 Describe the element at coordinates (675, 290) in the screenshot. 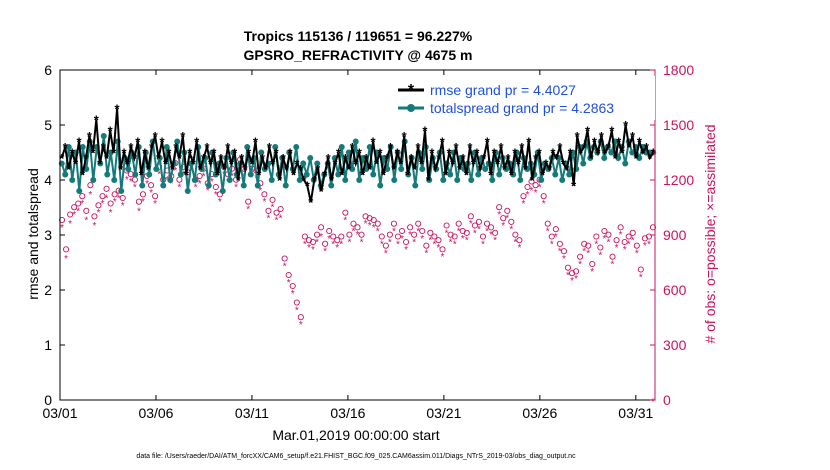

I see `y-right-tick-label: 600` at that location.